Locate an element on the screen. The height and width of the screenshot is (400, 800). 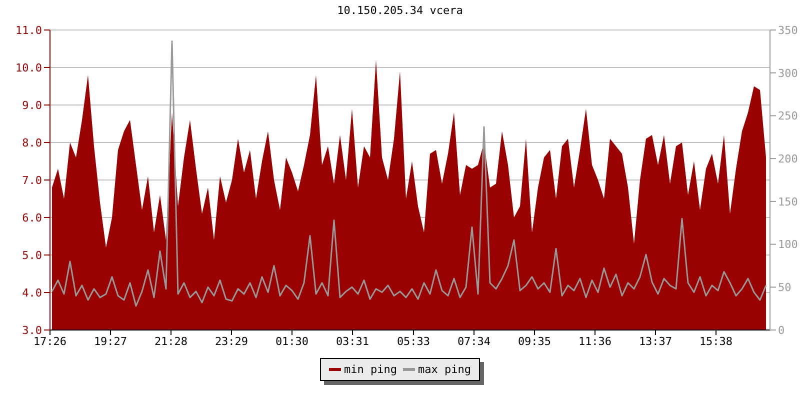
y-tick-label: 9.0 is located at coordinates (32, 105).